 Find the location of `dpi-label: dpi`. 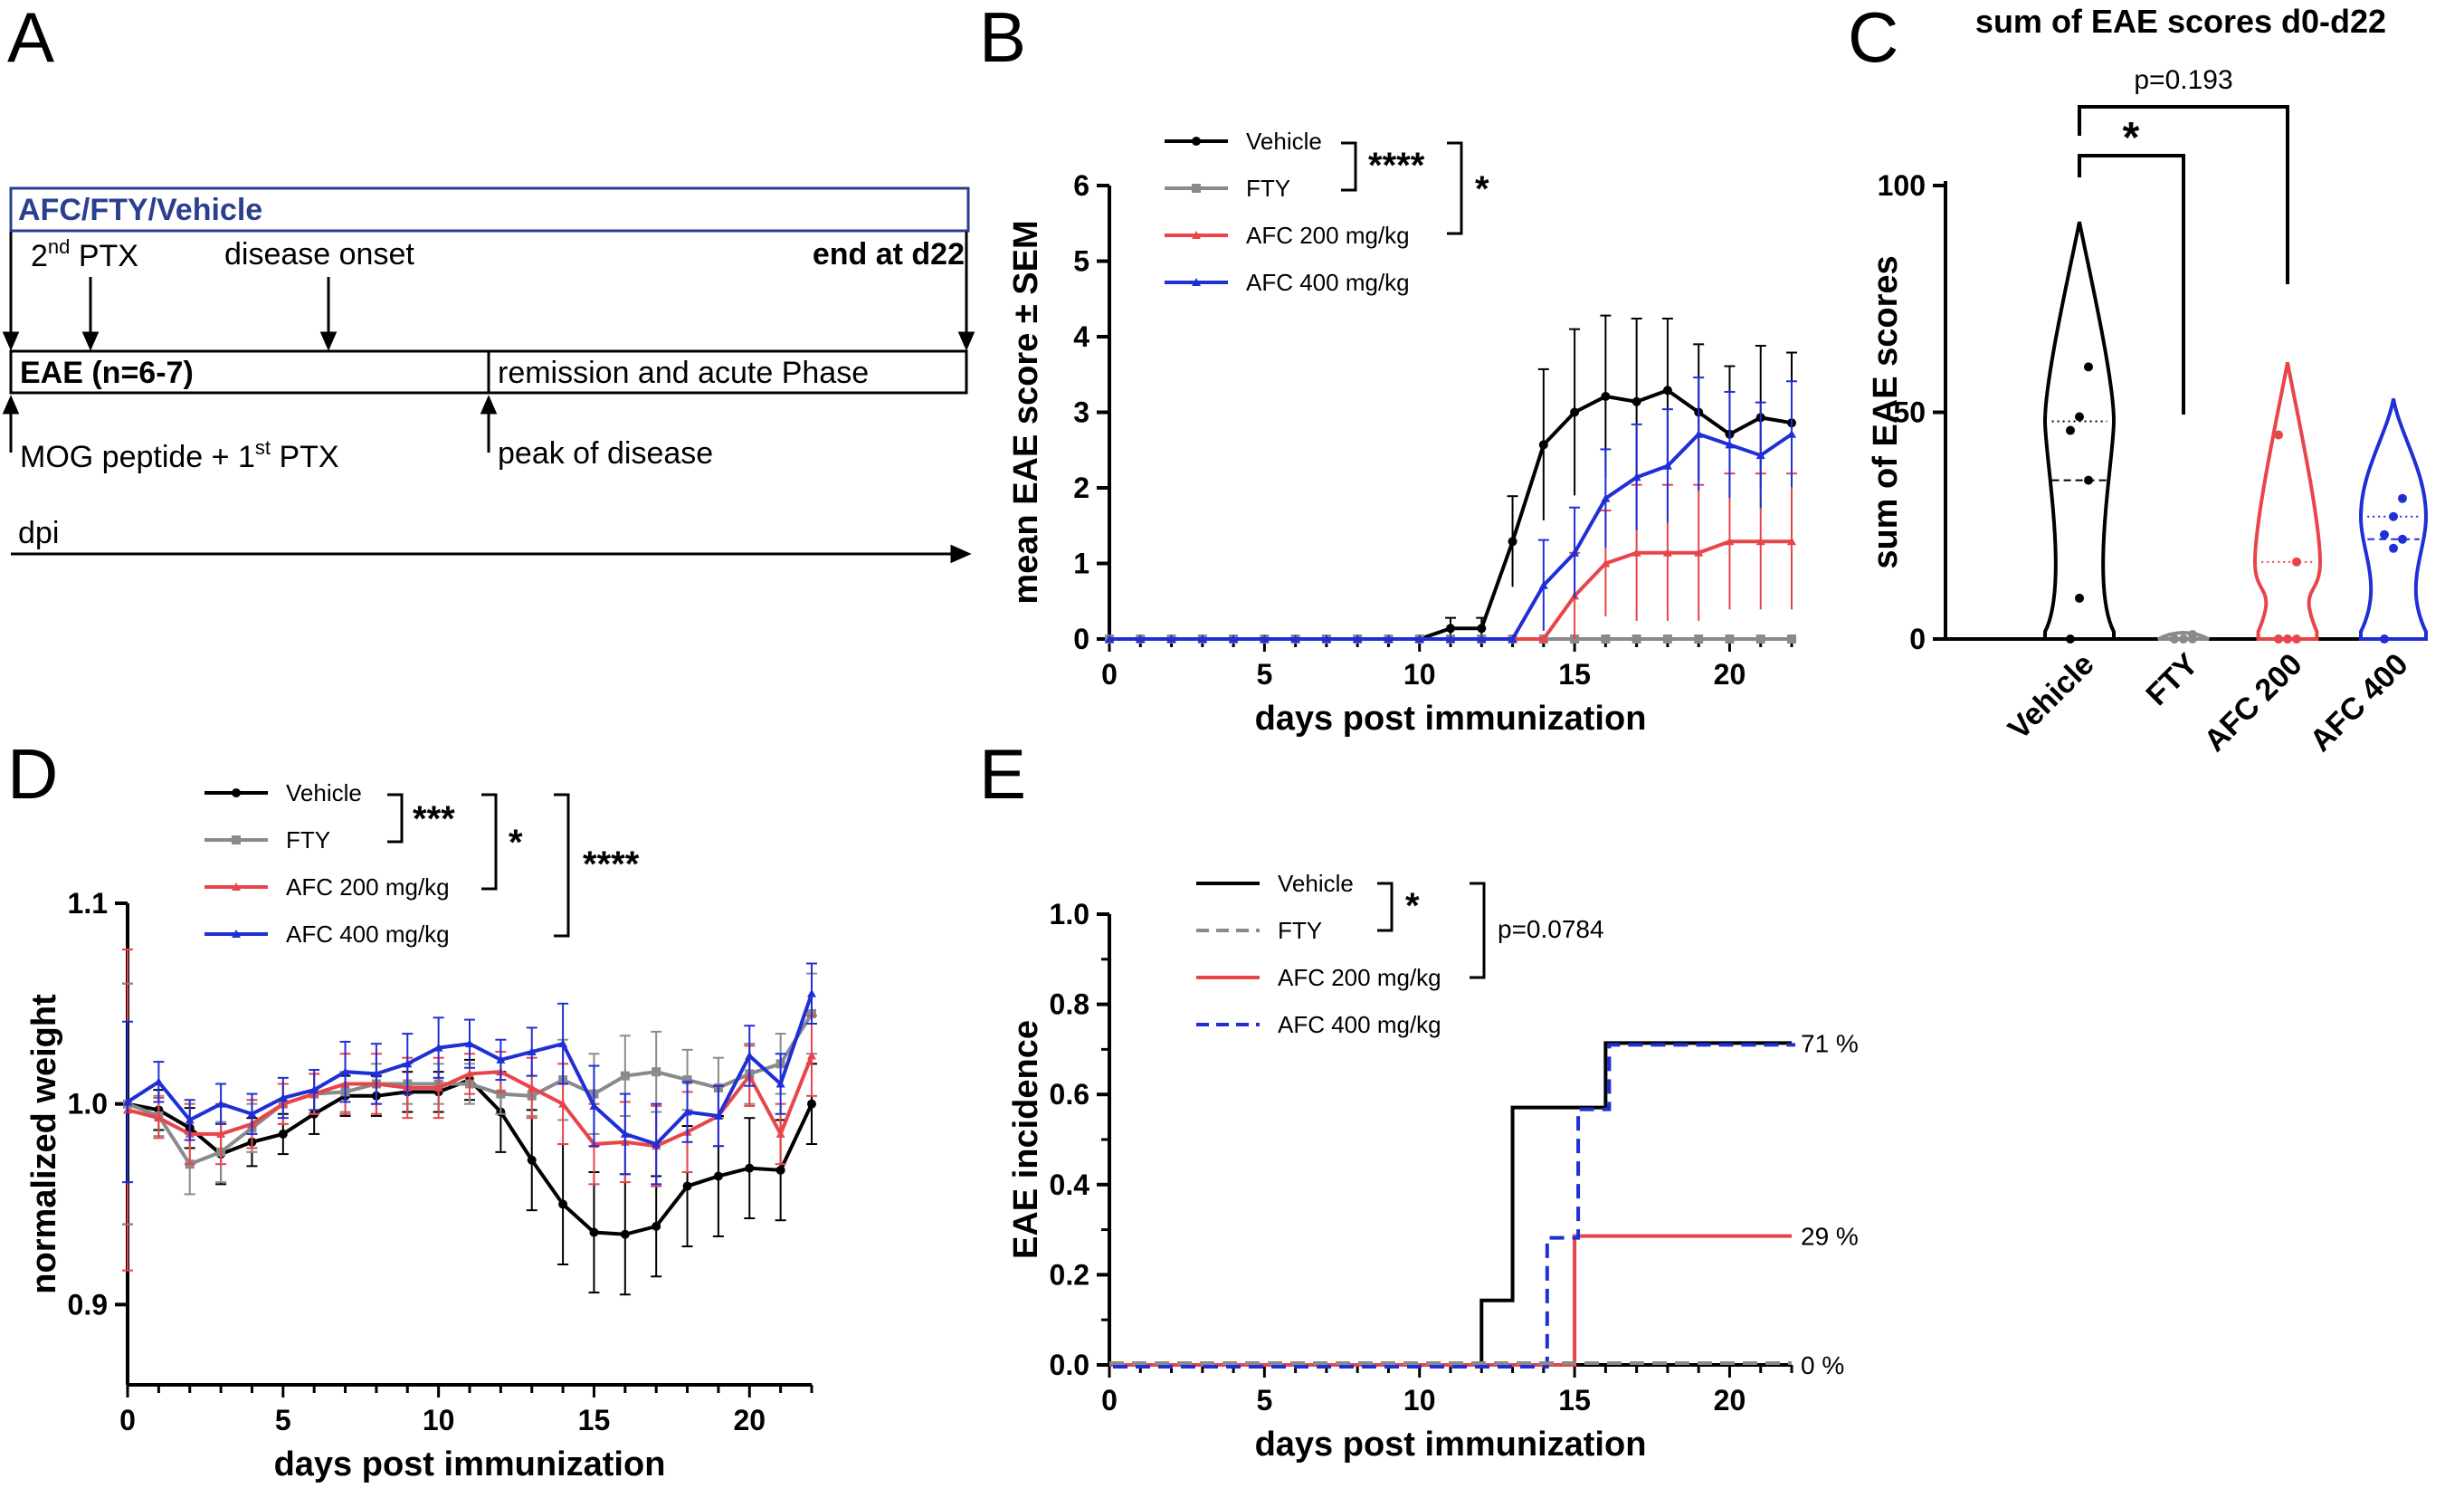

dpi-label: dpi is located at coordinates (39, 533).